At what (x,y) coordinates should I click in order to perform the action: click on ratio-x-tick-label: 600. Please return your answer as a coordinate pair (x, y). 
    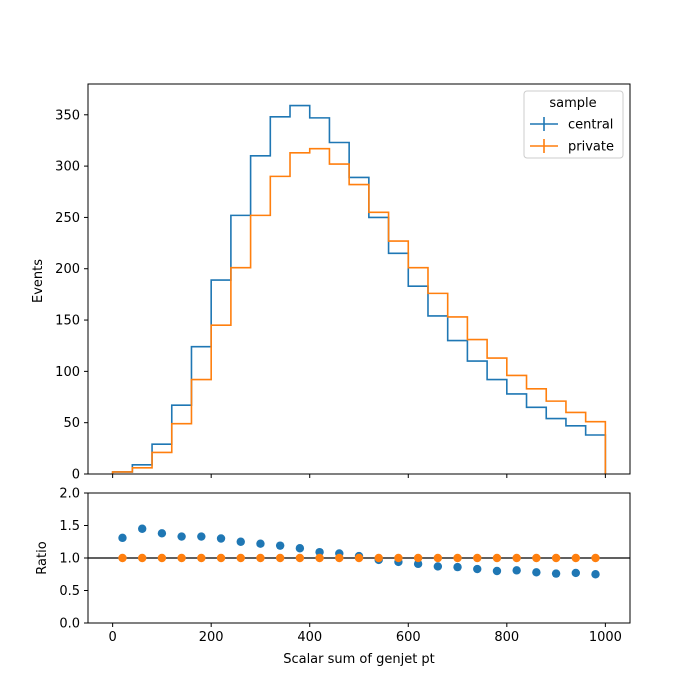
    Looking at the image, I should click on (408, 637).